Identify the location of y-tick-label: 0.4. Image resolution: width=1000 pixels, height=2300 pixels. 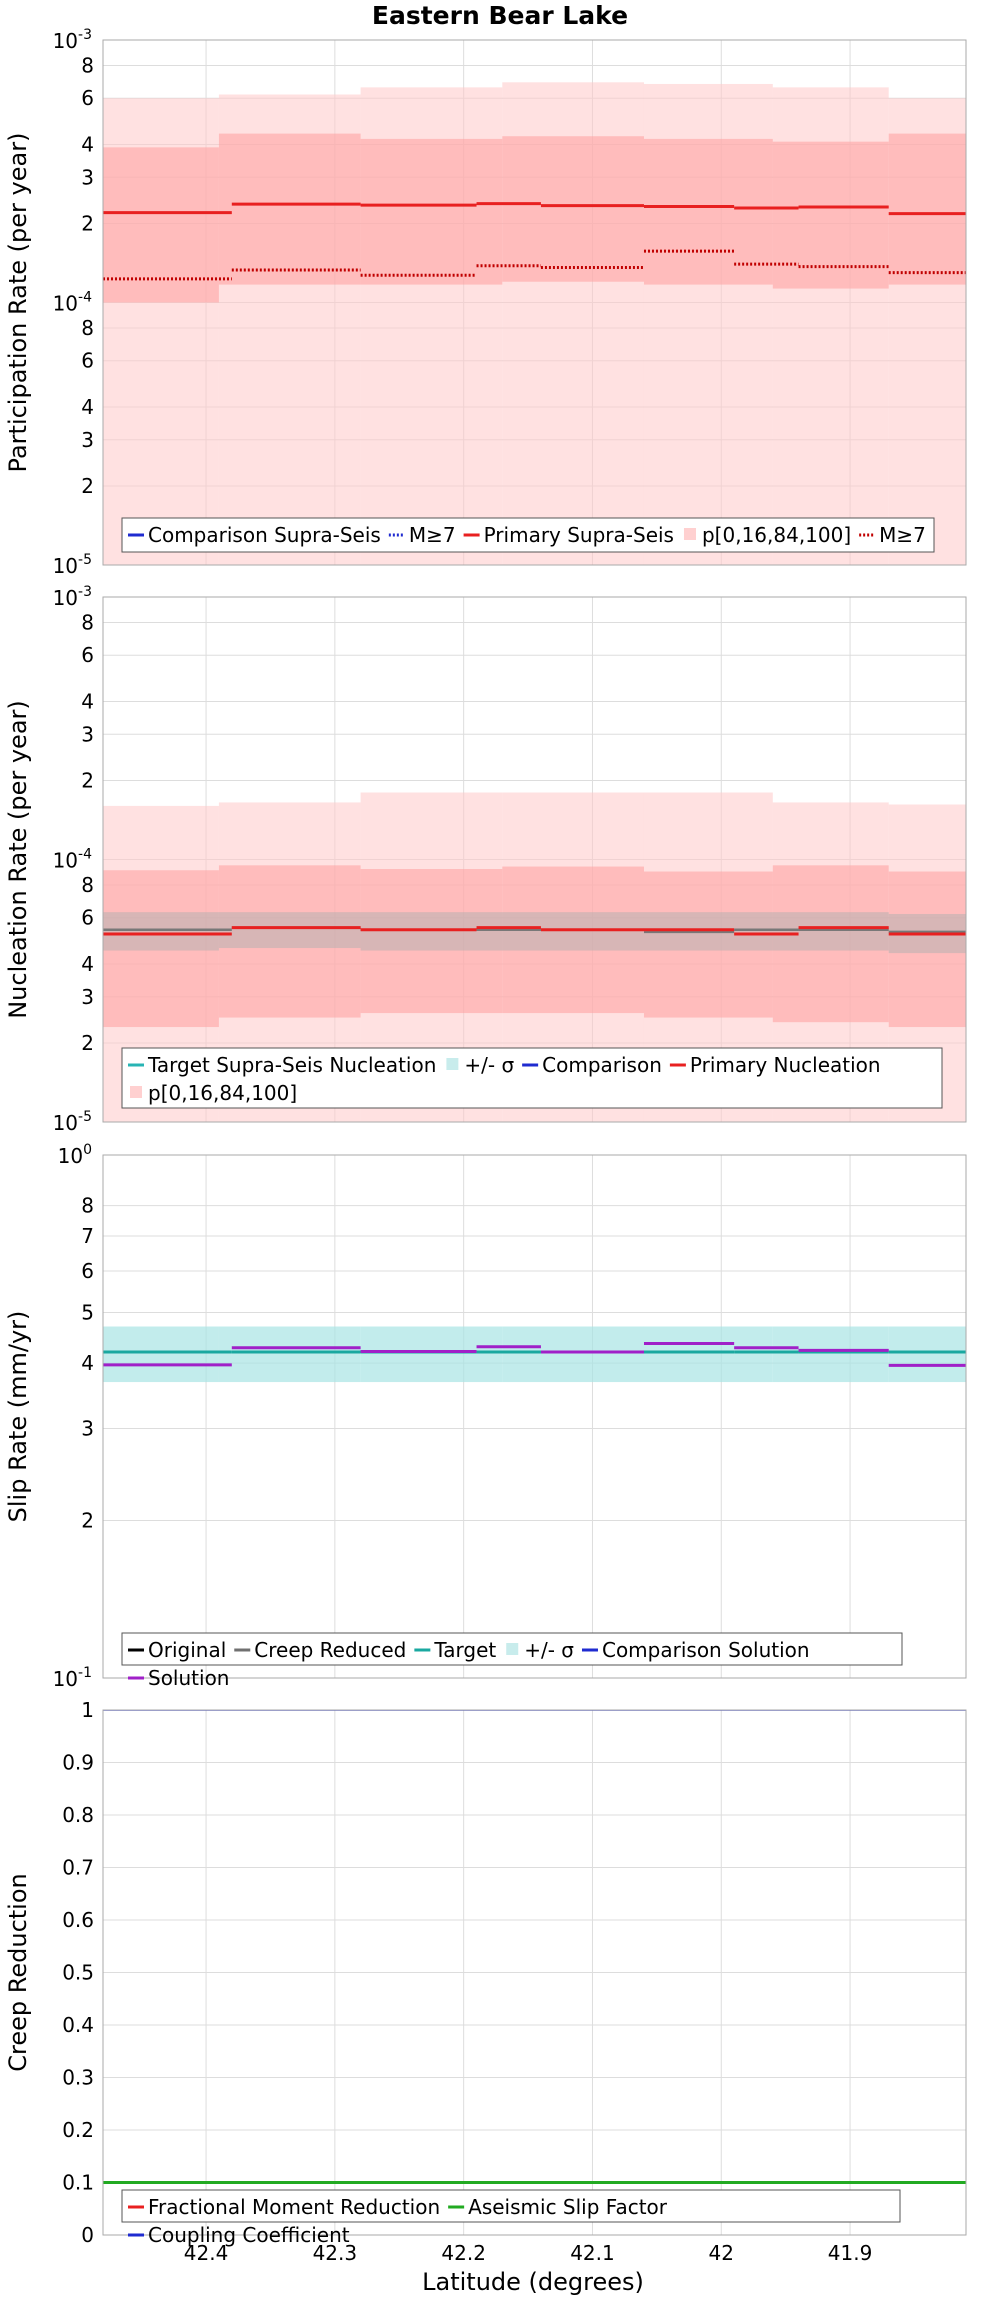
(78, 2025).